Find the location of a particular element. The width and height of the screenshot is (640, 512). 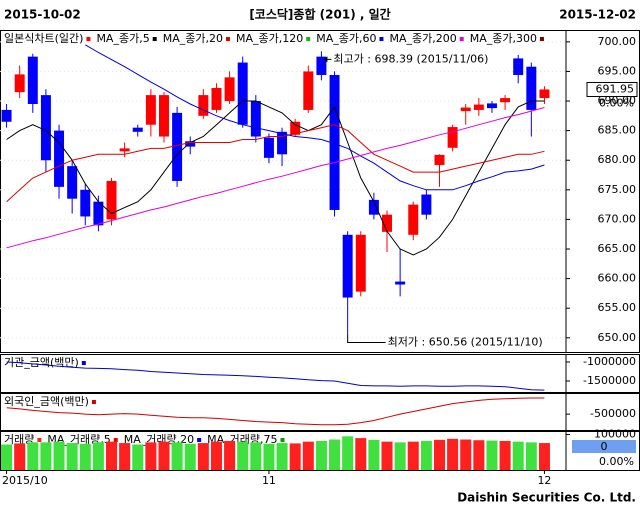

y-tick-label: 650.00 is located at coordinates (617, 337).